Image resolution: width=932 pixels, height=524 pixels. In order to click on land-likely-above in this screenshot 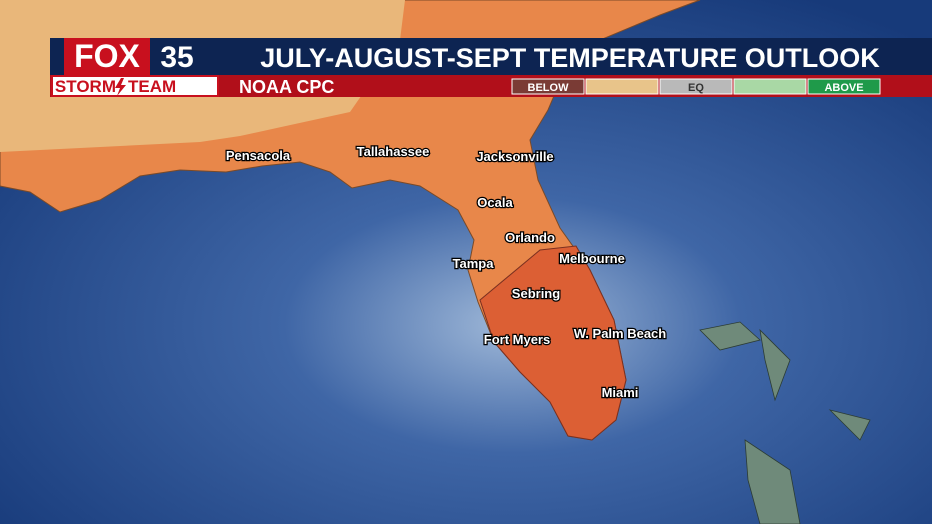, I will do `click(553, 343)`.